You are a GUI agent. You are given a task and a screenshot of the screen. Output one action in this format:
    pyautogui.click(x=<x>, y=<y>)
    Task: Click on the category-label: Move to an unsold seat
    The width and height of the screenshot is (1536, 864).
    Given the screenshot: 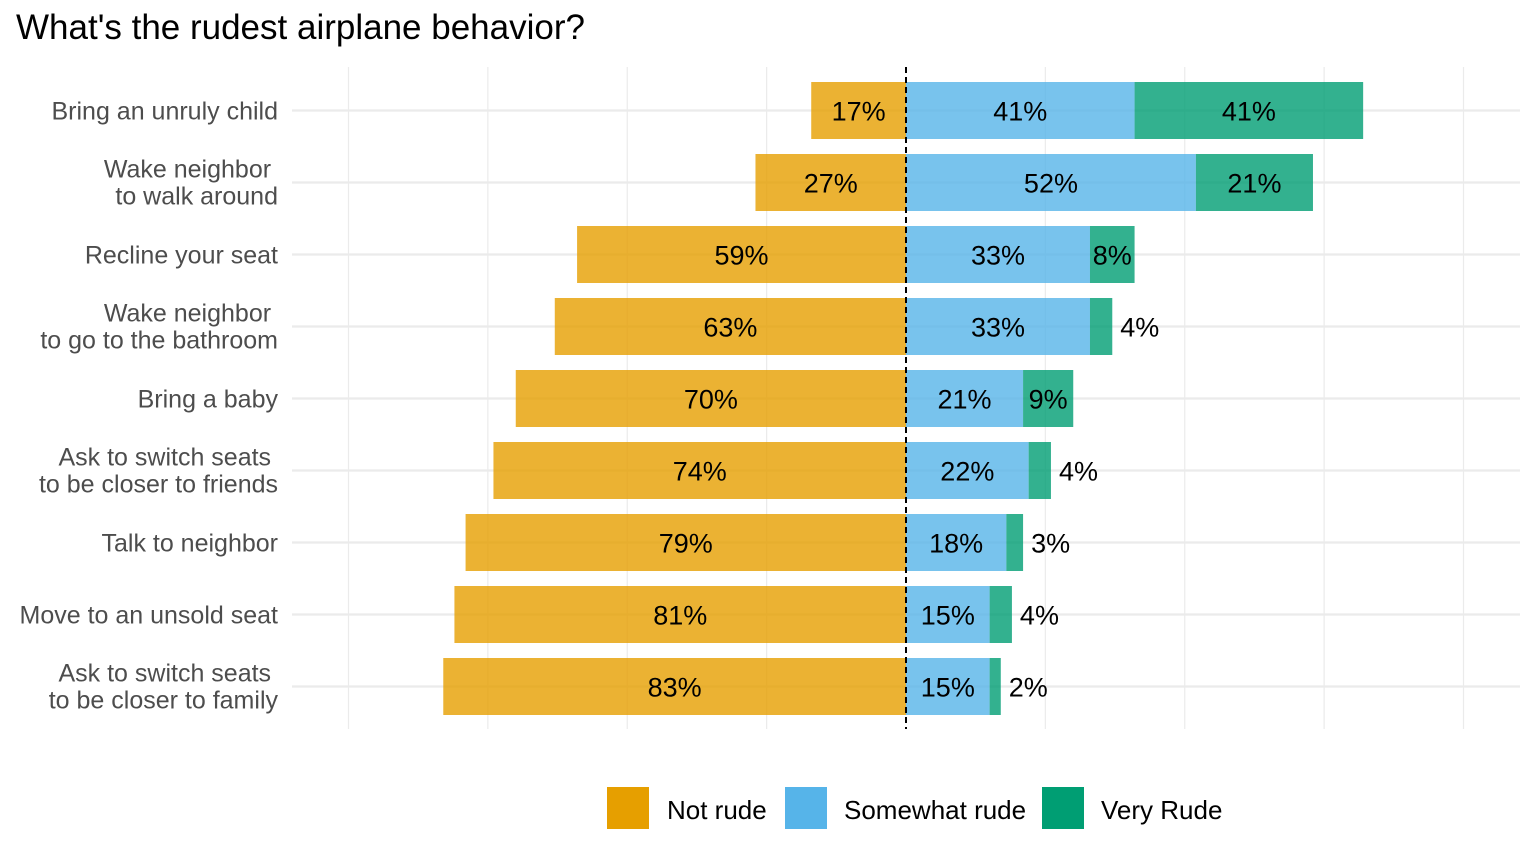 What is the action you would take?
    pyautogui.click(x=149, y=616)
    